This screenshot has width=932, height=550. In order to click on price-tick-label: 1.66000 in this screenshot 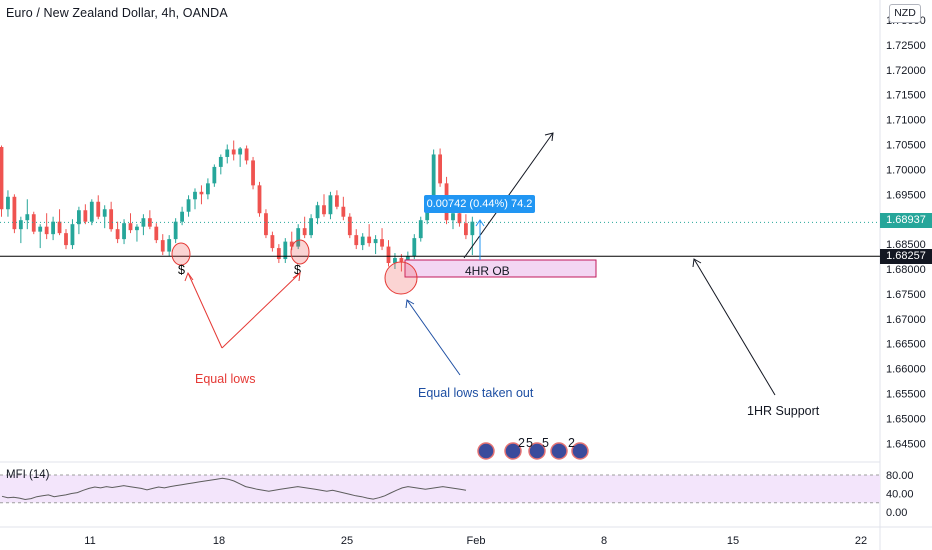, I will do `click(906, 370)`.